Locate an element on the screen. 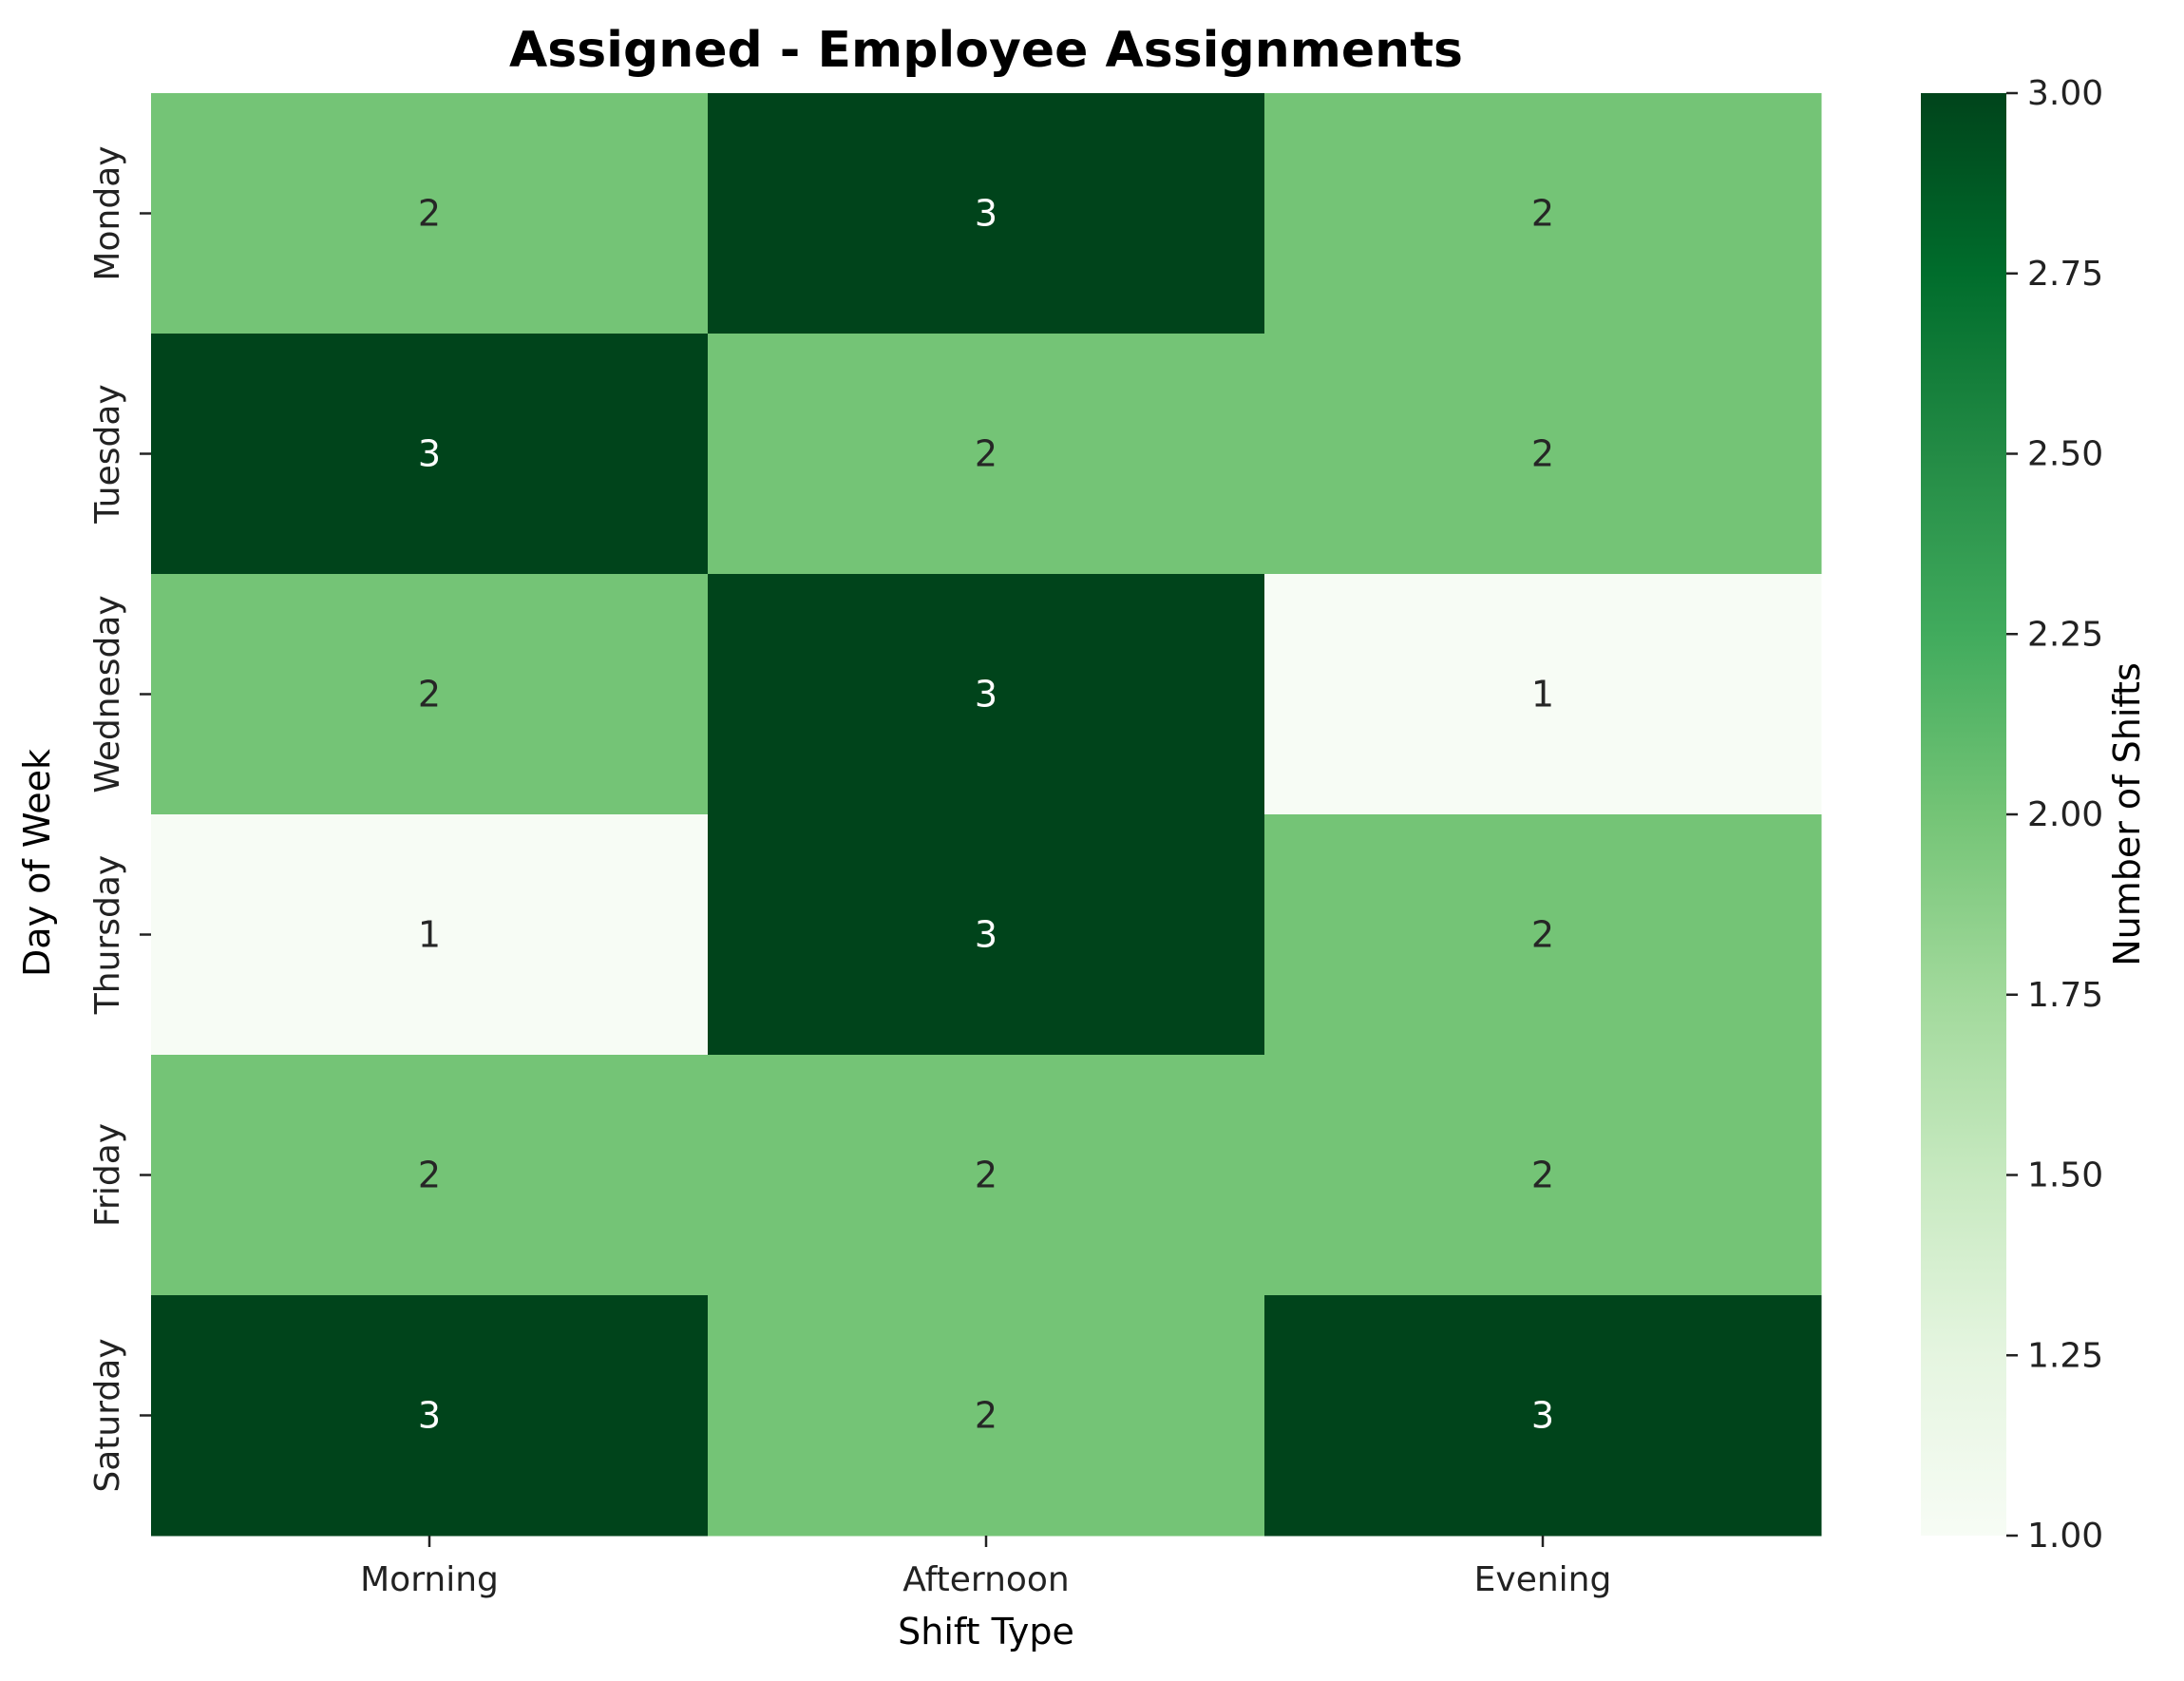 The image size is (2184, 1681). colorbar-tick-label: 3.00 is located at coordinates (2065, 93).